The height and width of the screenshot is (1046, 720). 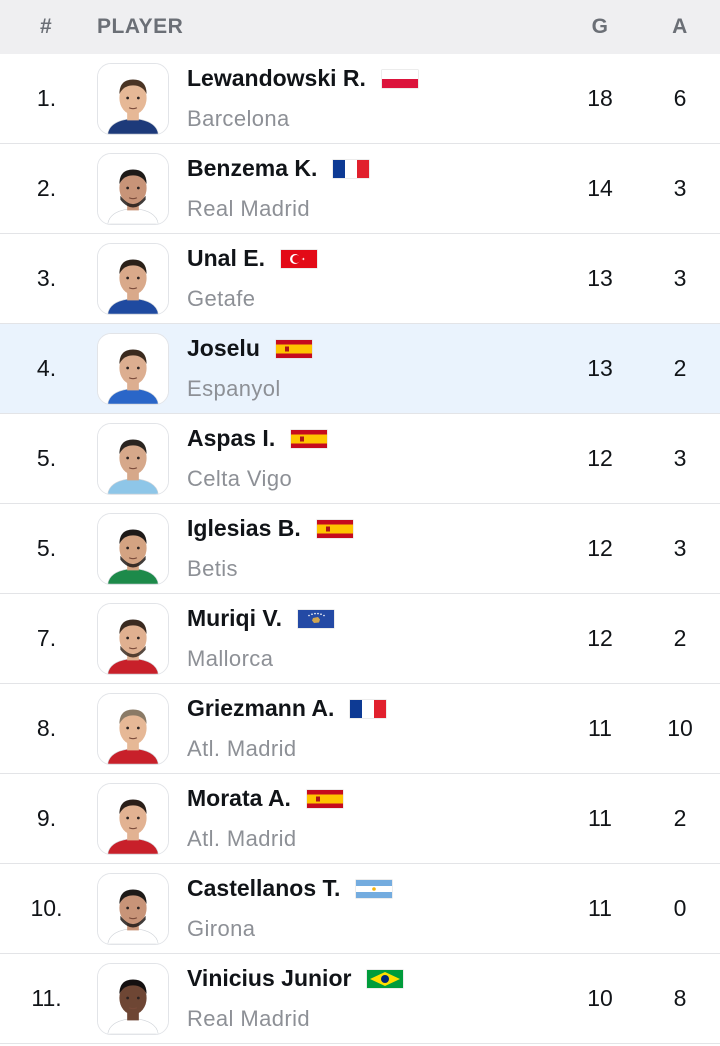 What do you see at coordinates (600, 26) in the screenshot?
I see `goals-column-header: G` at bounding box center [600, 26].